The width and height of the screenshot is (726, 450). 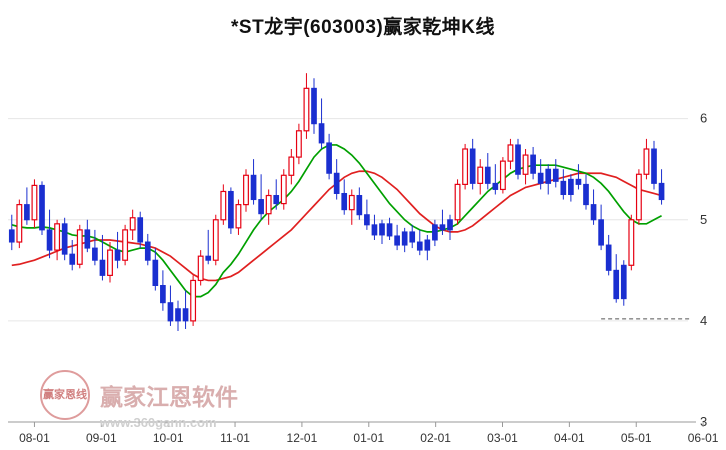 What do you see at coordinates (34, 438) in the screenshot?
I see `x-axis-tick-label: 08-01` at bounding box center [34, 438].